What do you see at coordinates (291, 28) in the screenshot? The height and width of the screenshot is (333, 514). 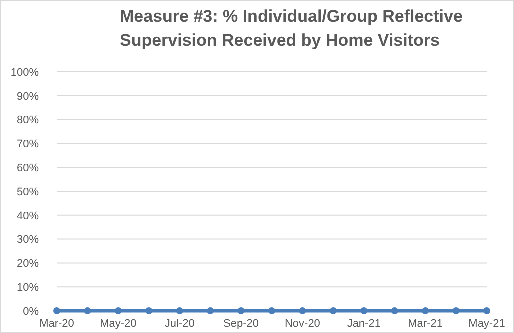 I see `chart-title: Measure #3: % Individual/Group Reflective Supervision Received by Home Visitors` at bounding box center [291, 28].